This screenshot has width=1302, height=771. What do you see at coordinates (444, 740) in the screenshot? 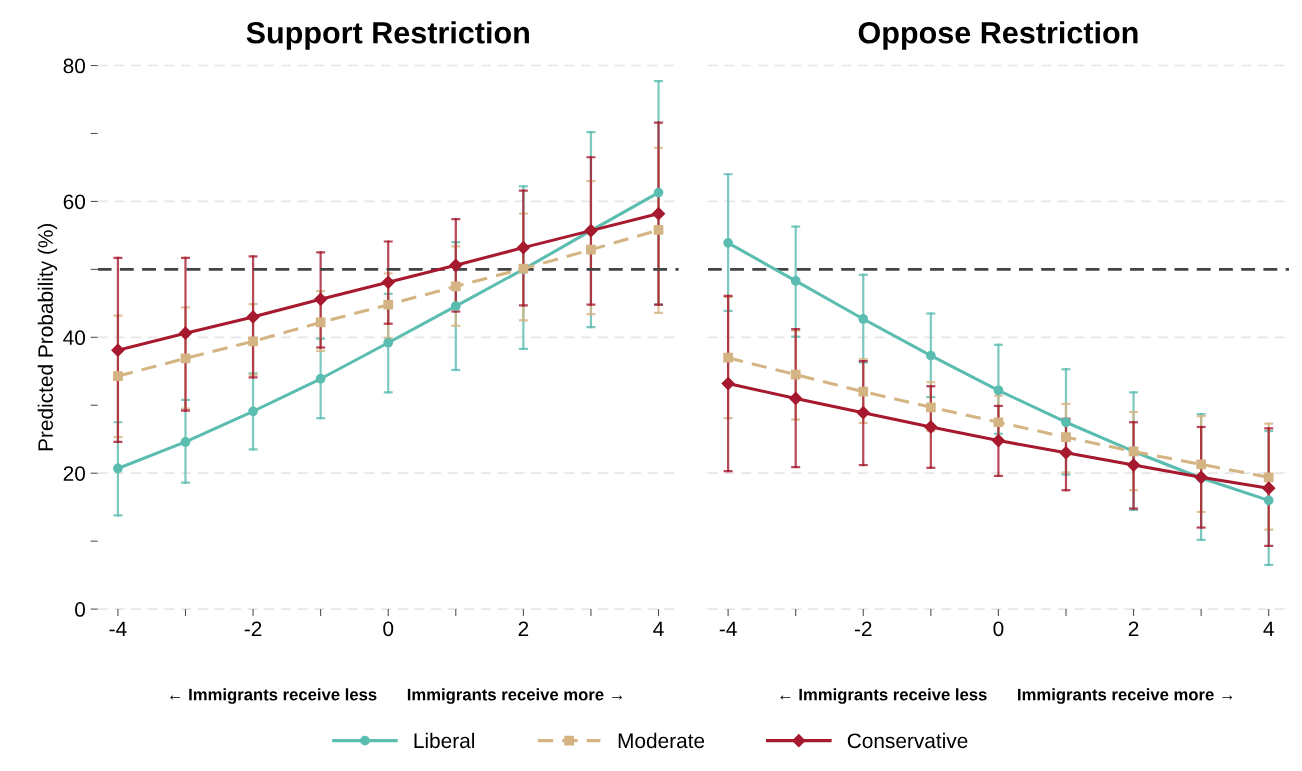
I see `legend-label: Liberal` at bounding box center [444, 740].